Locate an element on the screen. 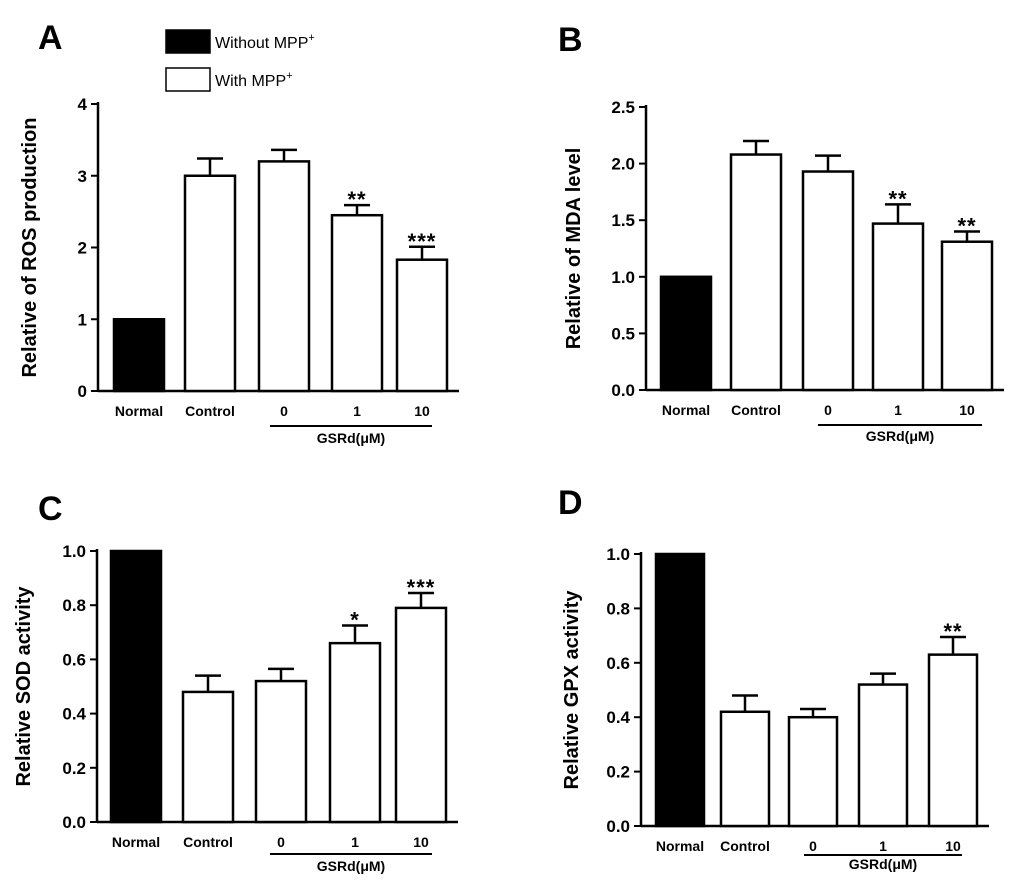 The image size is (1024, 894). y-tick-label: 0 is located at coordinates (82, 391).